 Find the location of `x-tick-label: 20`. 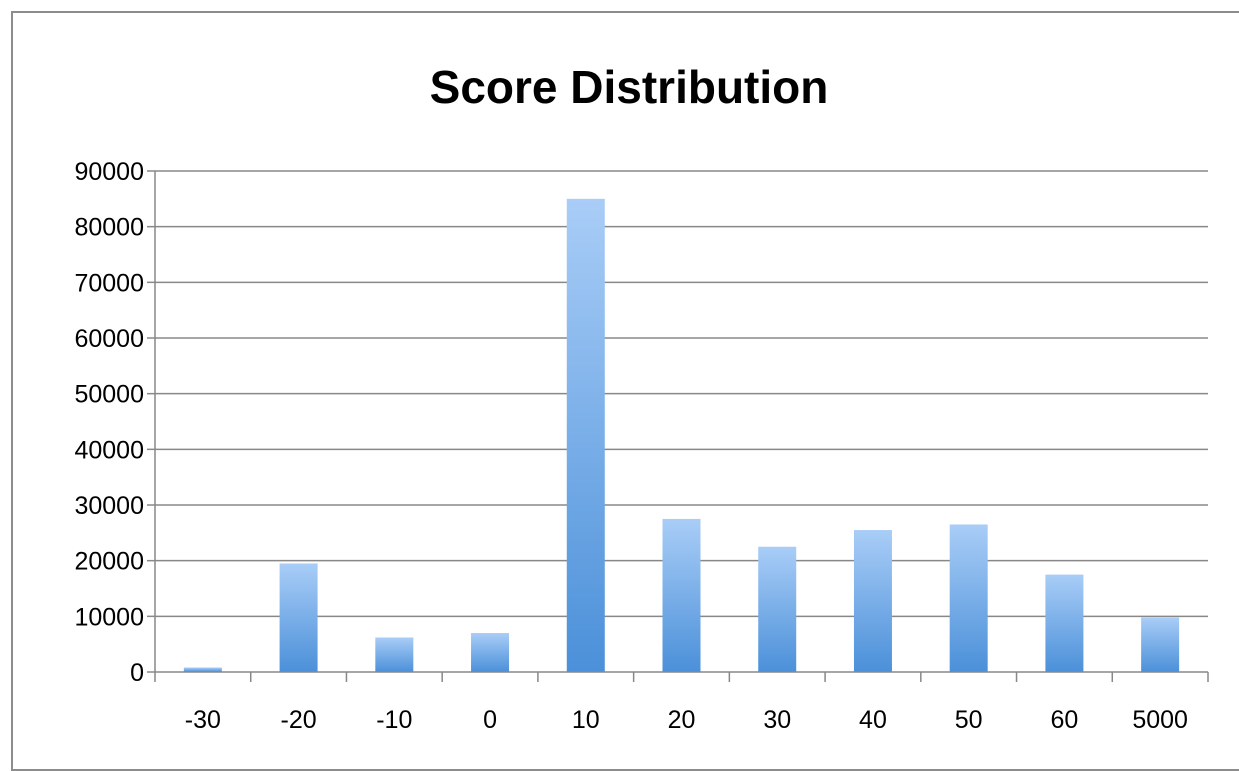

x-tick-label: 20 is located at coordinates (682, 720).